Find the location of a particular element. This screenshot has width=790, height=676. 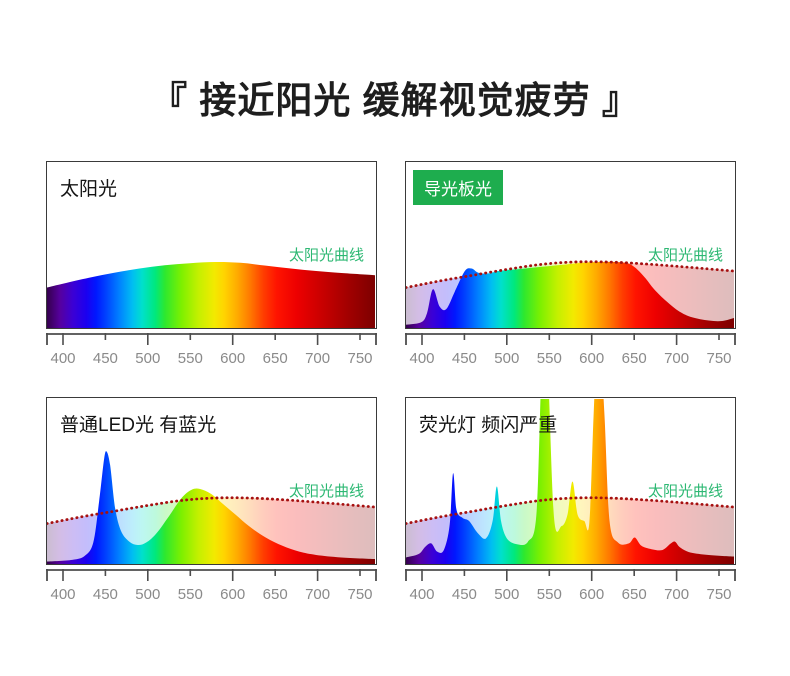

chart-title-badge-guide-plate: 导光板光 is located at coordinates (458, 187).